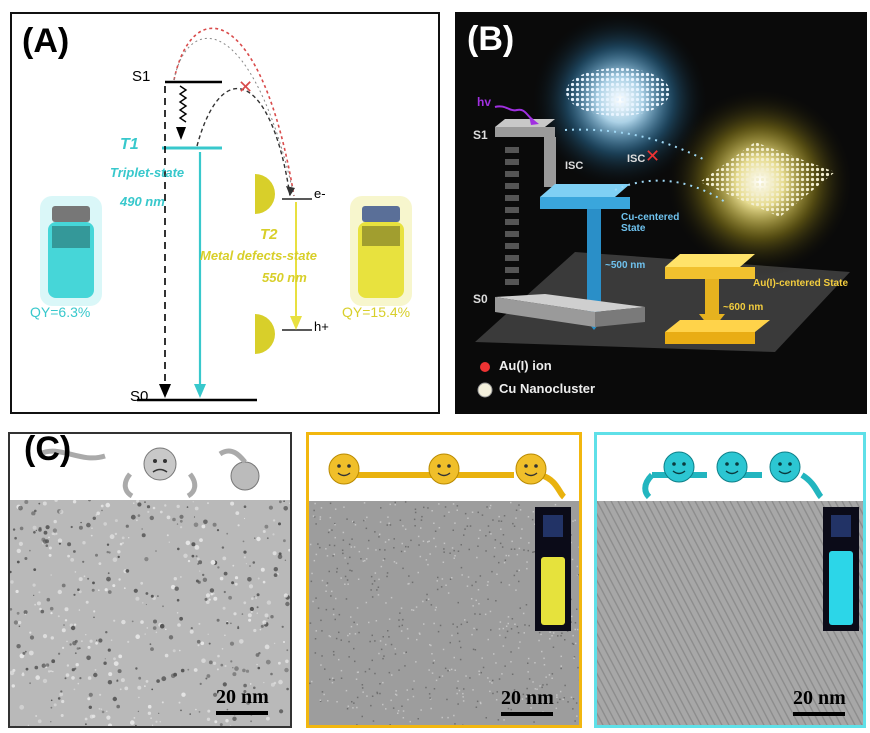 Image resolution: width=870 pixels, height=733 pixels. Describe the element at coordinates (527, 698) in the screenshot. I see `scalebar-2-label: 20 nm` at that location.